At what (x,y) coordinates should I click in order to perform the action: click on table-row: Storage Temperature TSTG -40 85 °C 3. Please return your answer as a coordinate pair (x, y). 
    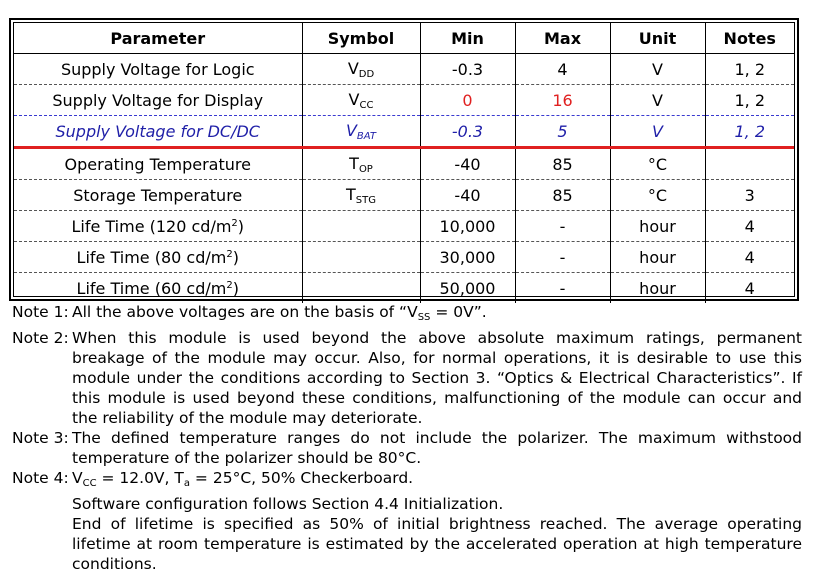
    Looking at the image, I should click on (404, 195).